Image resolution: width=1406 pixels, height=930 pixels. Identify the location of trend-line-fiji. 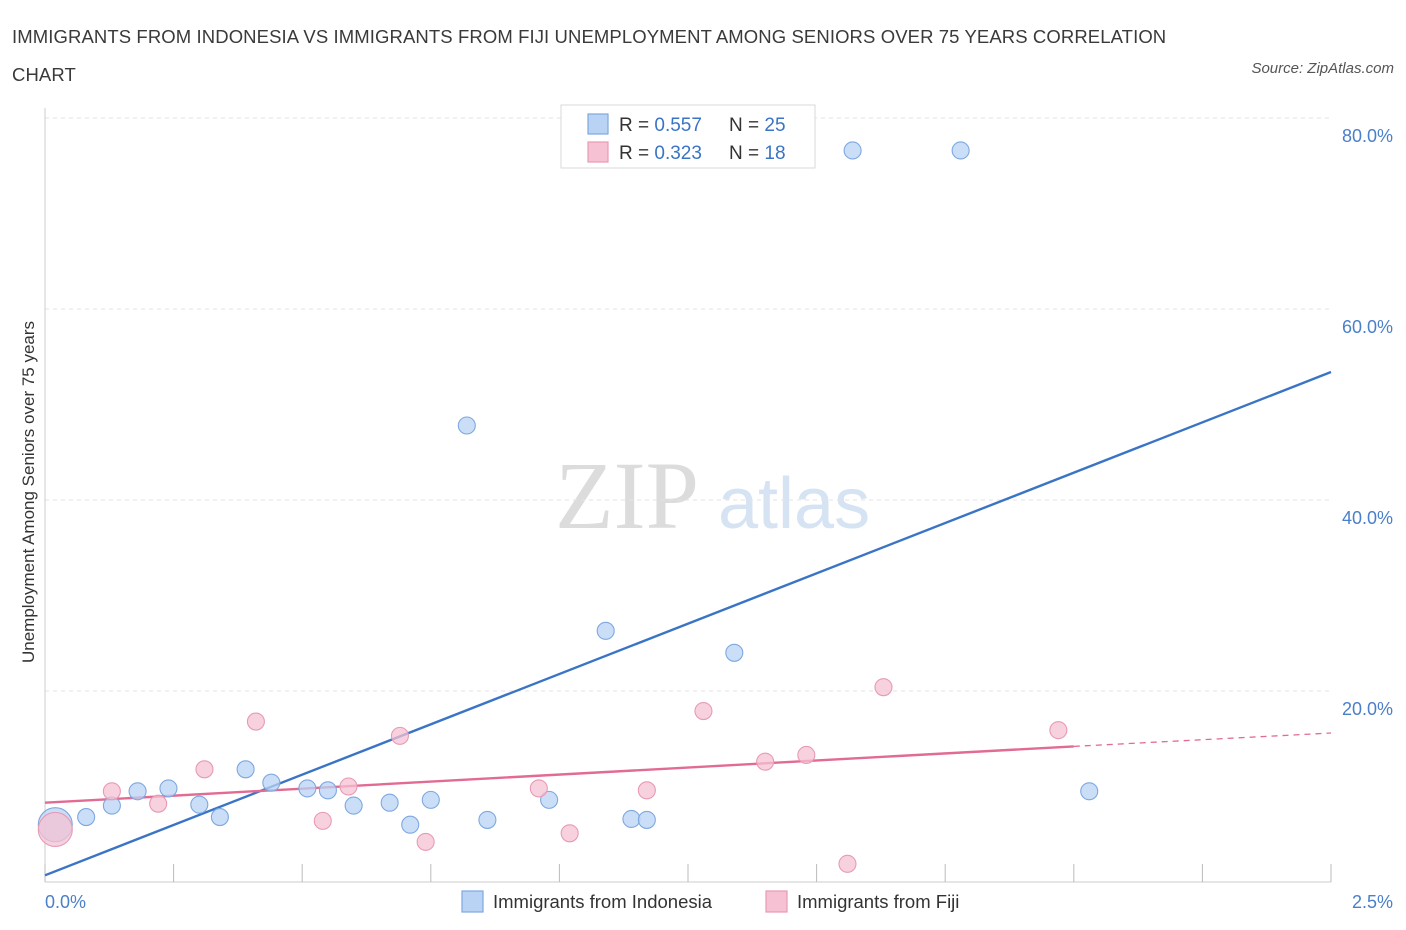
(559, 774).